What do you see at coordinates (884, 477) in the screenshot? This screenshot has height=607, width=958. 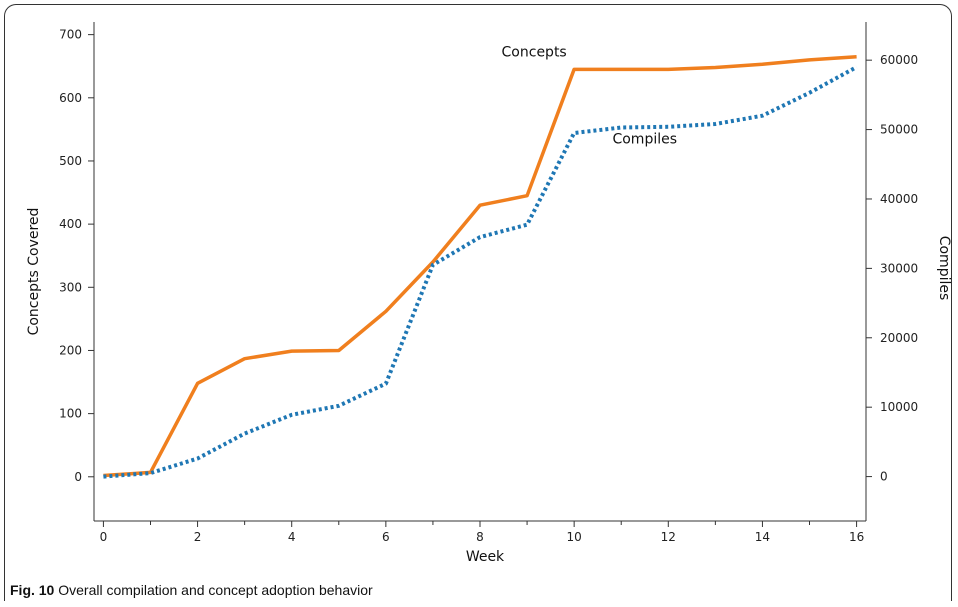 I see `y-tick-label-right: 0` at bounding box center [884, 477].